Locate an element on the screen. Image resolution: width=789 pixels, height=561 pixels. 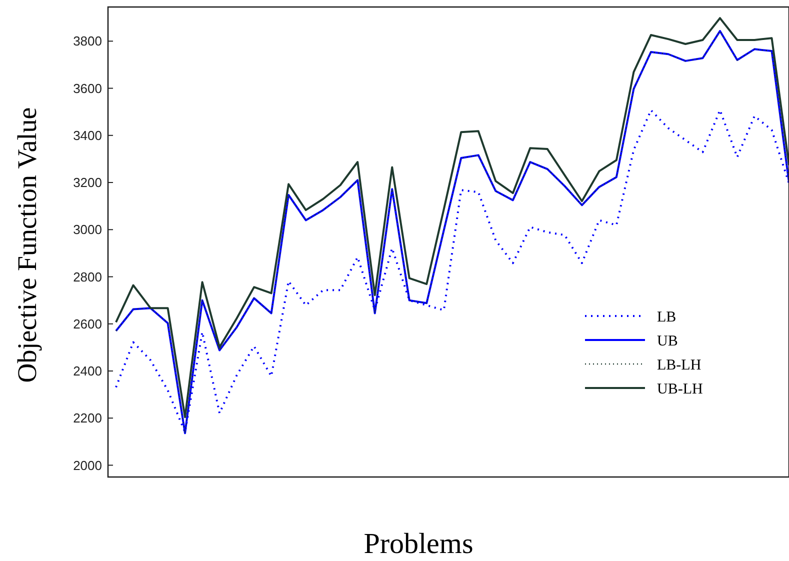
legend-label: LB-LH is located at coordinates (679, 365).